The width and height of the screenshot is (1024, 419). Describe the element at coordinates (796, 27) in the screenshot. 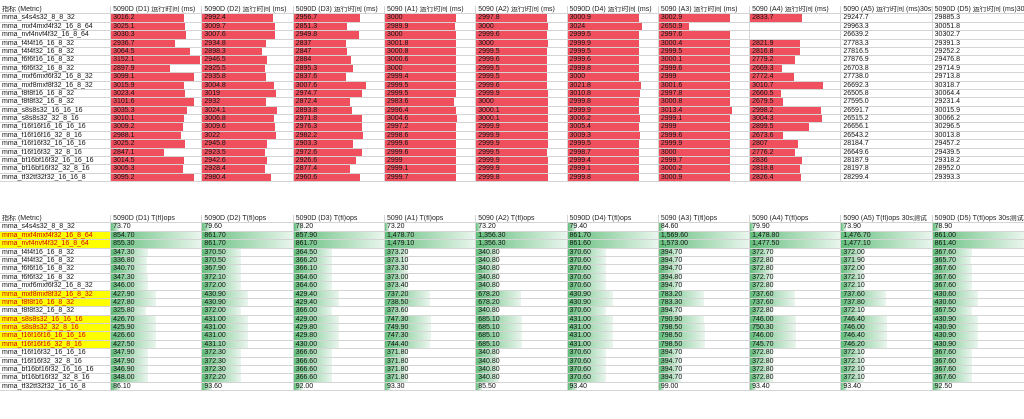

I see `value-cell` at that location.